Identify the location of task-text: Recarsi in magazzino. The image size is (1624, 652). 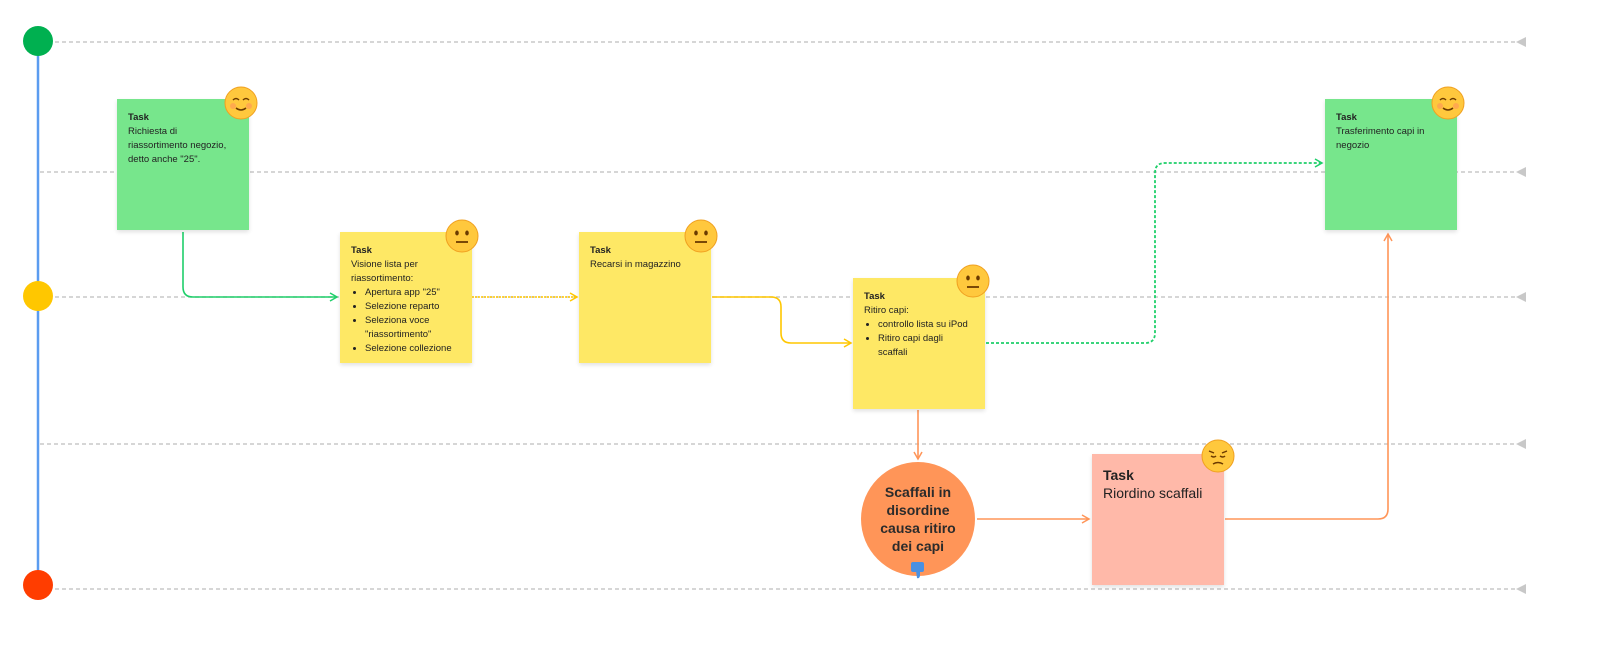
(635, 264).